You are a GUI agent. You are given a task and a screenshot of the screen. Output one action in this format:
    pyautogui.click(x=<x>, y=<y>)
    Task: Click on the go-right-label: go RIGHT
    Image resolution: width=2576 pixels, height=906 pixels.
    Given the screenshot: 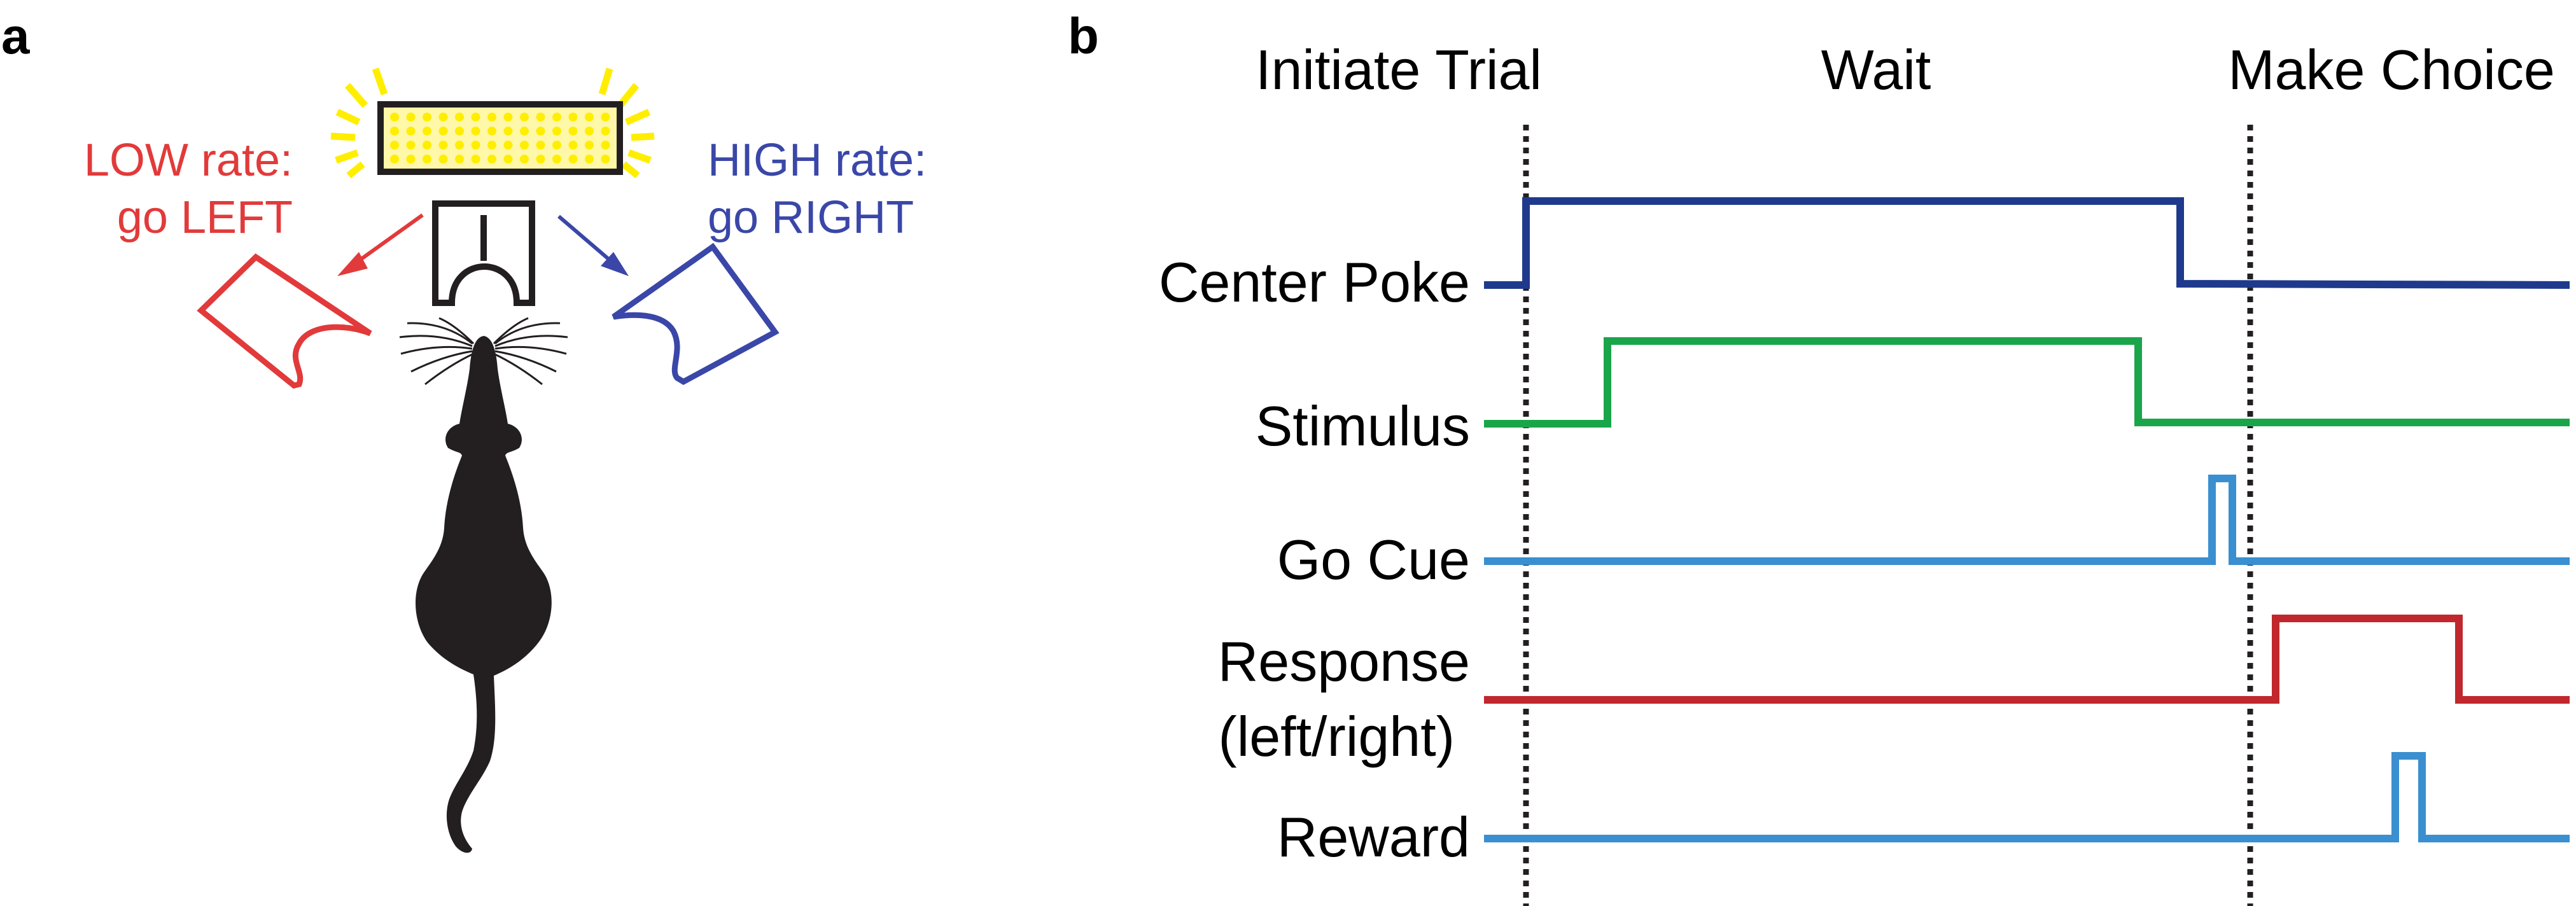 What is the action you would take?
    pyautogui.click(x=811, y=217)
    